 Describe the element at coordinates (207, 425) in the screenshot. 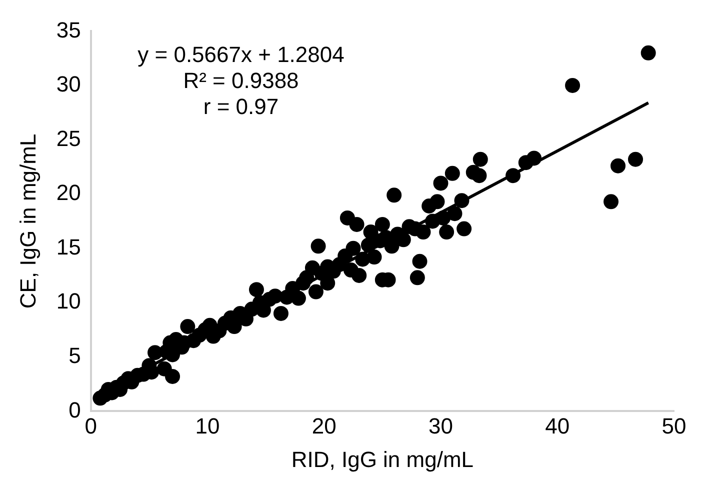

I see `x-tick-label: 10` at that location.